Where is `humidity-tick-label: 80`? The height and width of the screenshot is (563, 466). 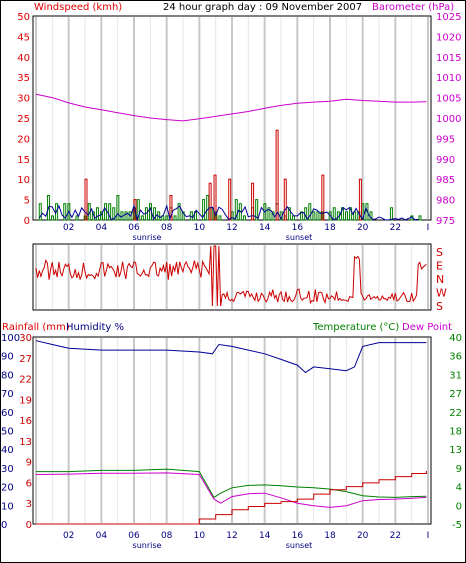 humidity-tick-label: 80 is located at coordinates (7, 375).